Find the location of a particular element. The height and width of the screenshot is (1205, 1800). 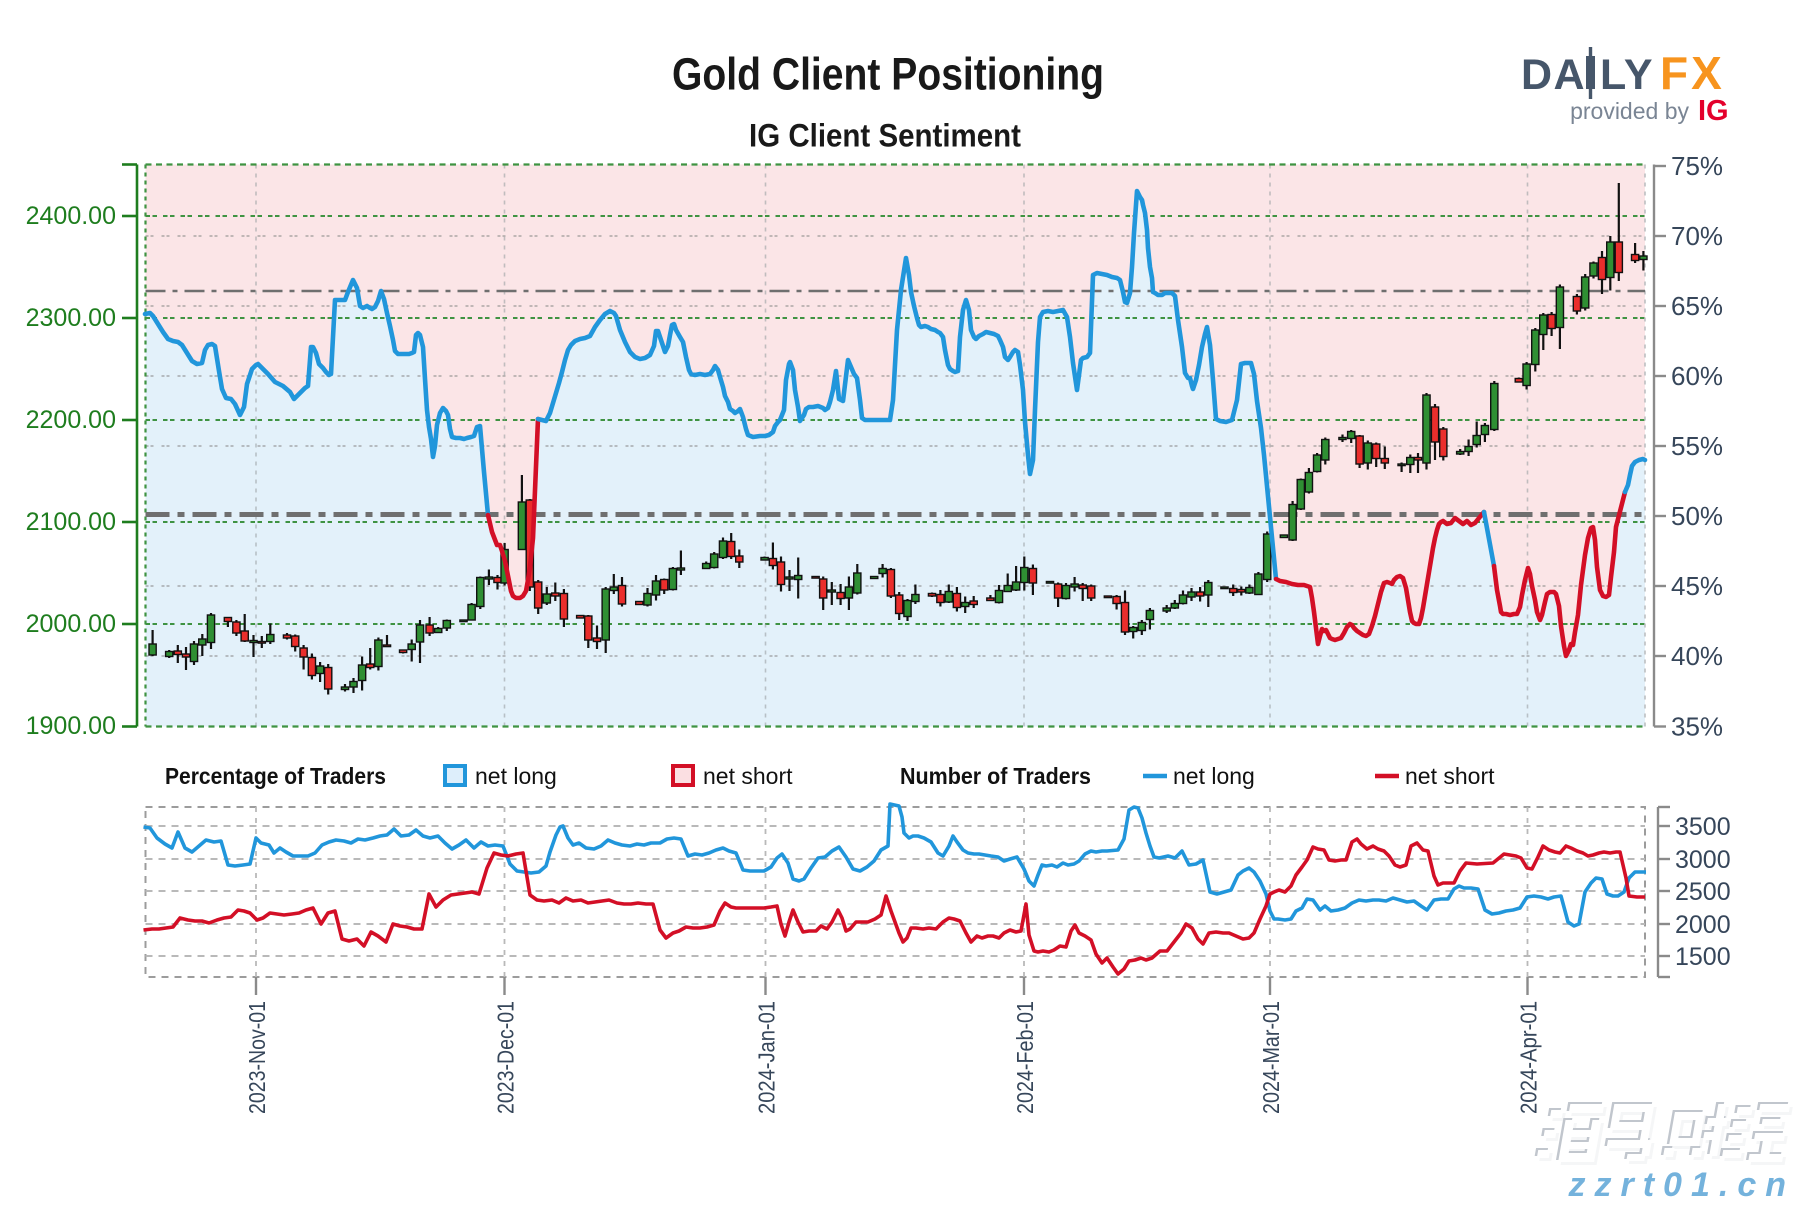

svg-text: 2024-Mar-01 is located at coordinates (1271, 1057).